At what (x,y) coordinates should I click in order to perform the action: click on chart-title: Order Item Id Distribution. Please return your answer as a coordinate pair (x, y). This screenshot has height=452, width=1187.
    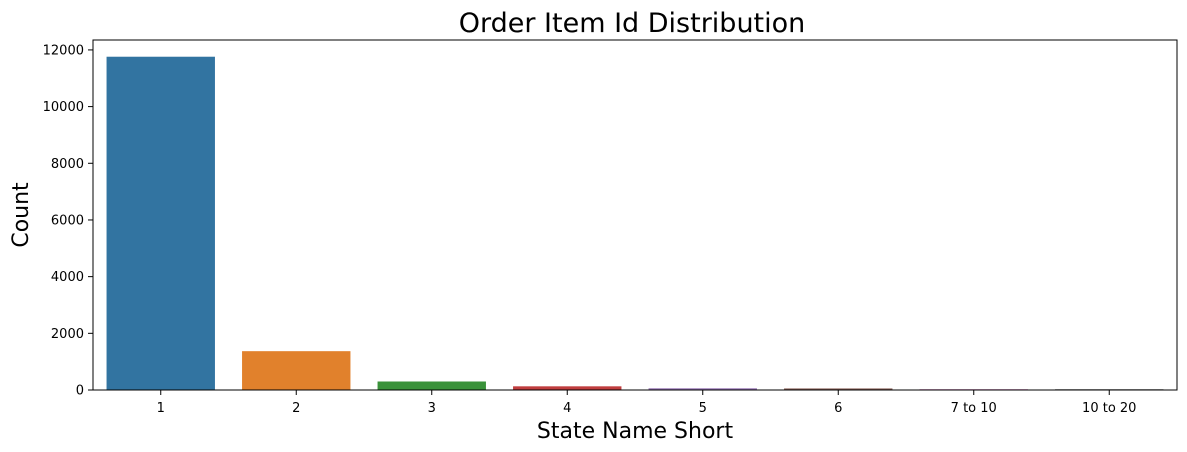
    Looking at the image, I should click on (632, 23).